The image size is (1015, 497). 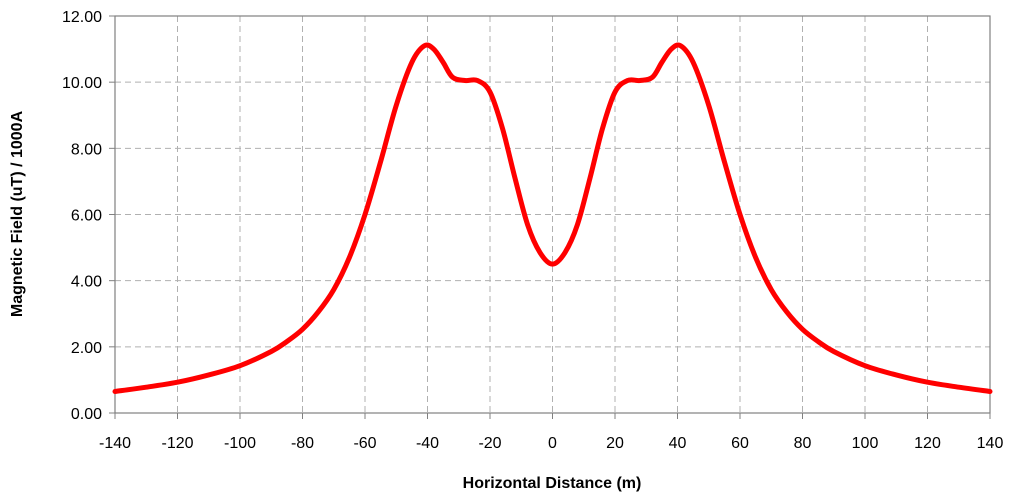 I want to click on y-tick-label: 8.00, so click(x=86, y=149).